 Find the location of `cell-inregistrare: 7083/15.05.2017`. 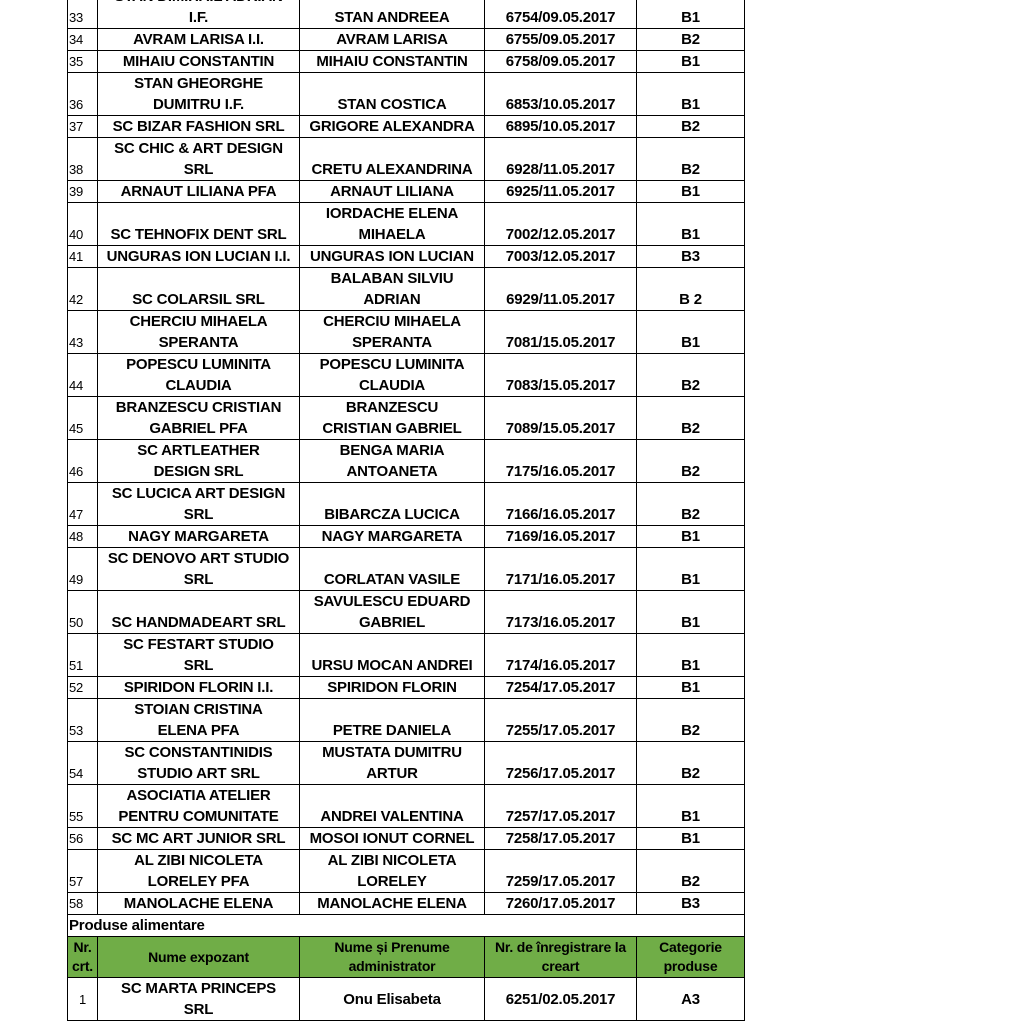

cell-inregistrare: 7083/15.05.2017 is located at coordinates (560, 375).